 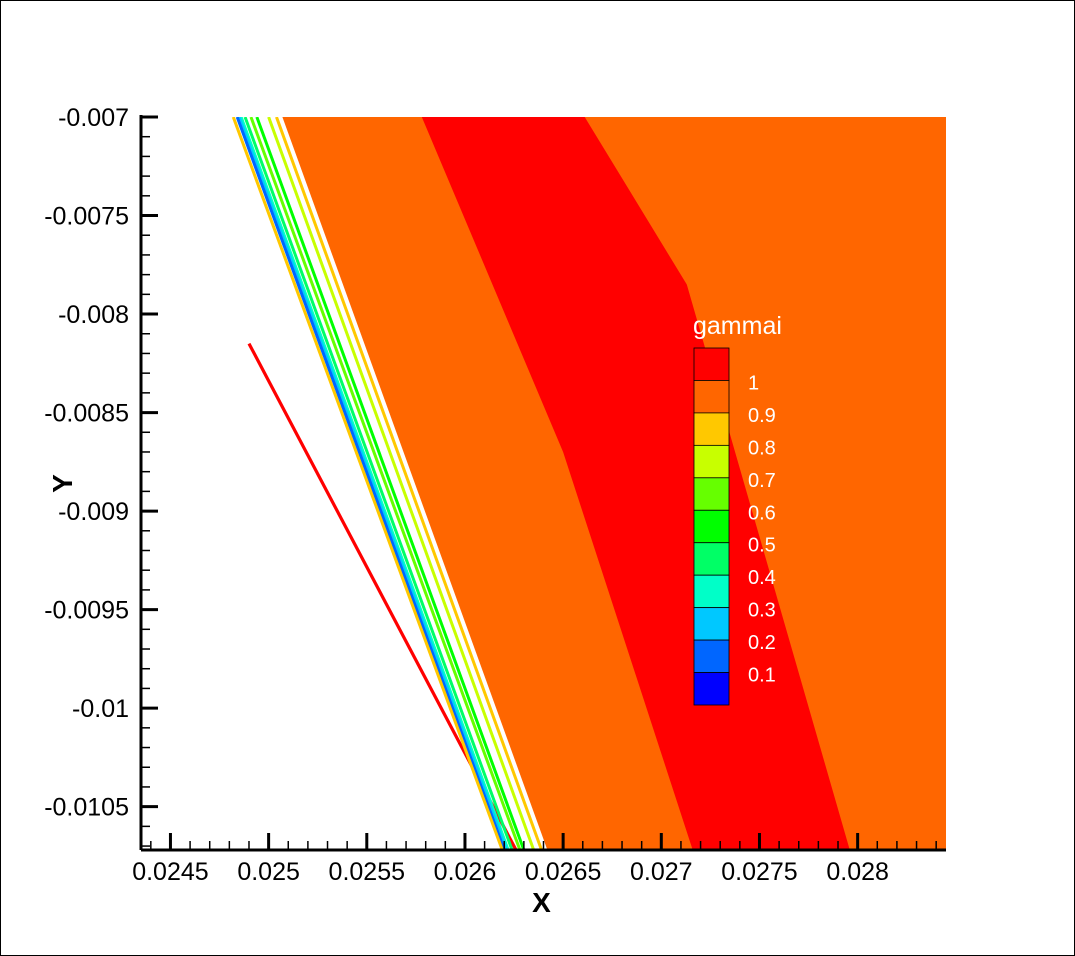 I want to click on y-tick-label-0: -0.007, so click(x=93, y=118).